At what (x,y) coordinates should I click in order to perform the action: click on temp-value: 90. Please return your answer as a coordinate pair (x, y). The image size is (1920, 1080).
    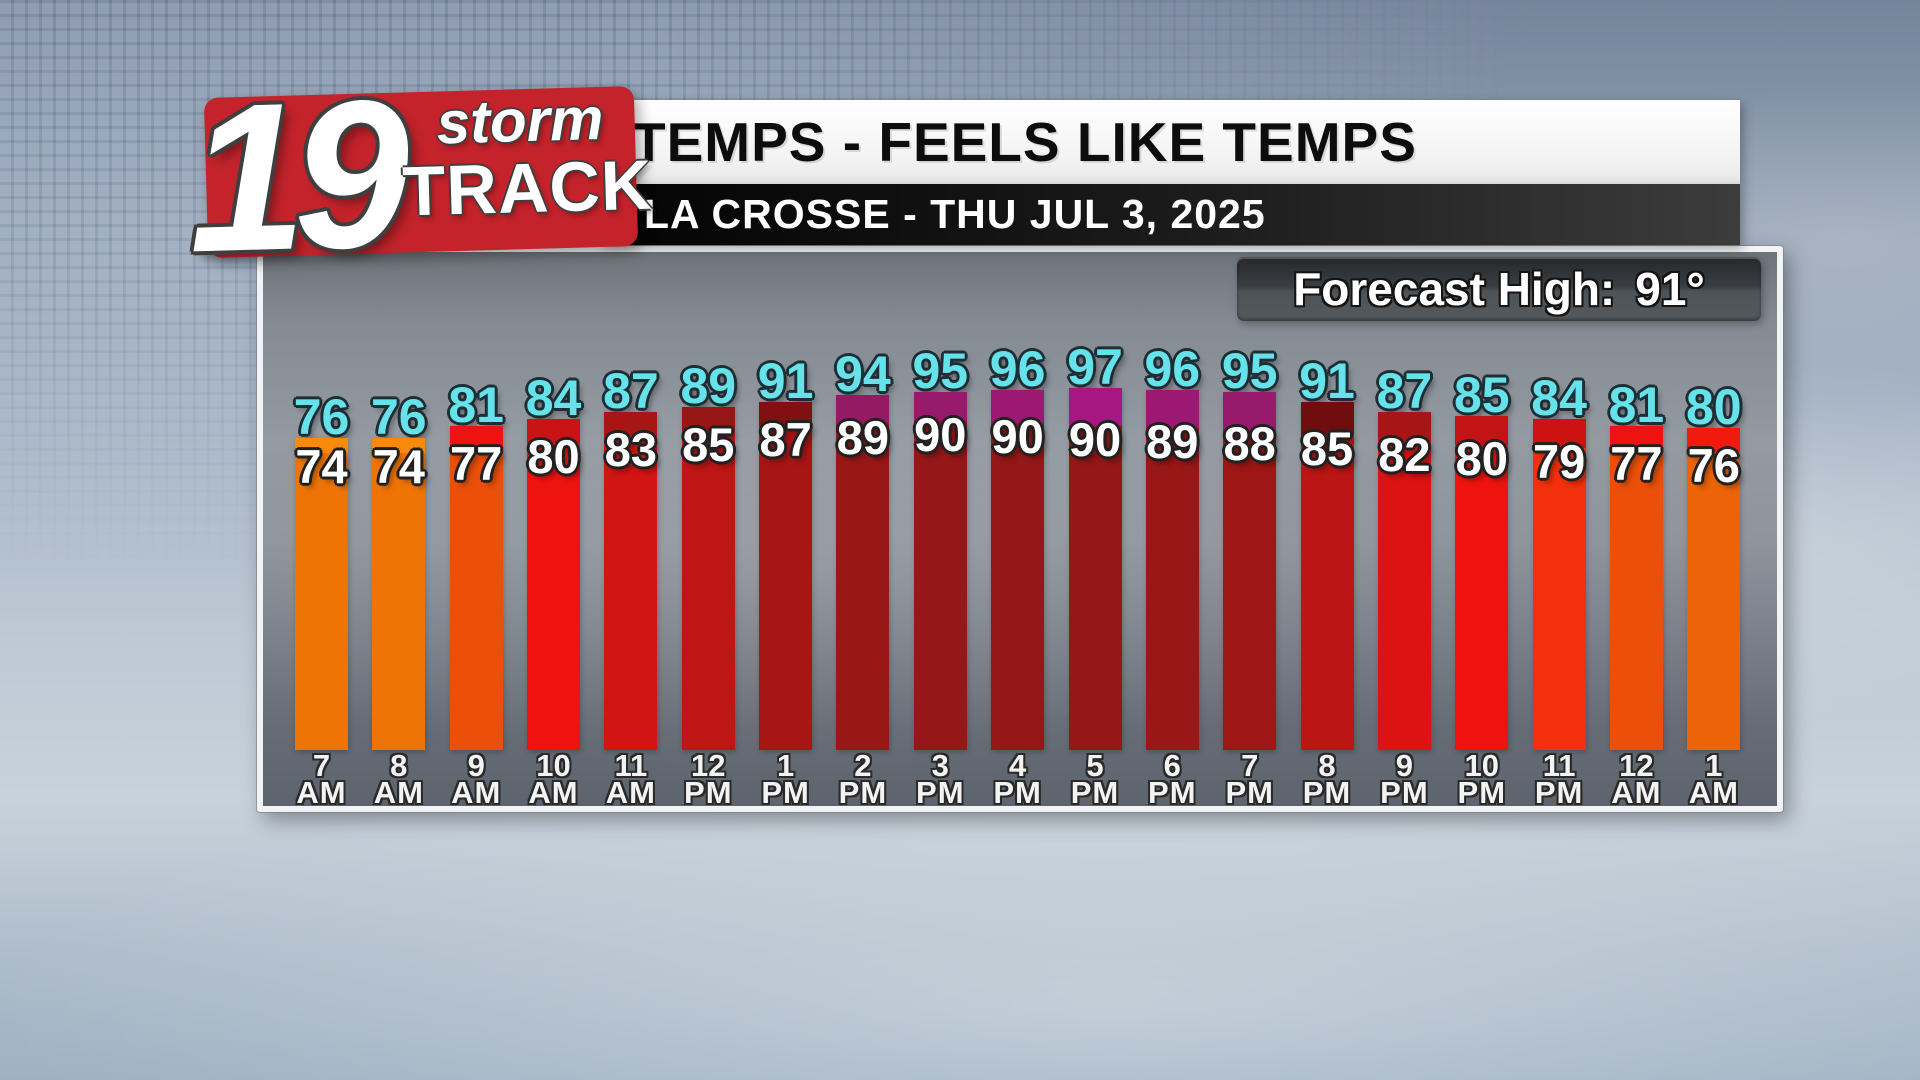
    Looking at the image, I should click on (1095, 439).